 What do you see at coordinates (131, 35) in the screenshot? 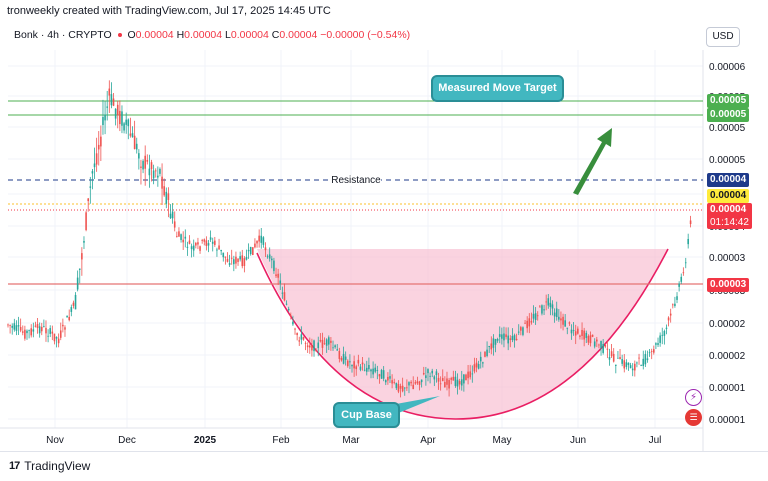
I see `open-label: O` at bounding box center [131, 35].